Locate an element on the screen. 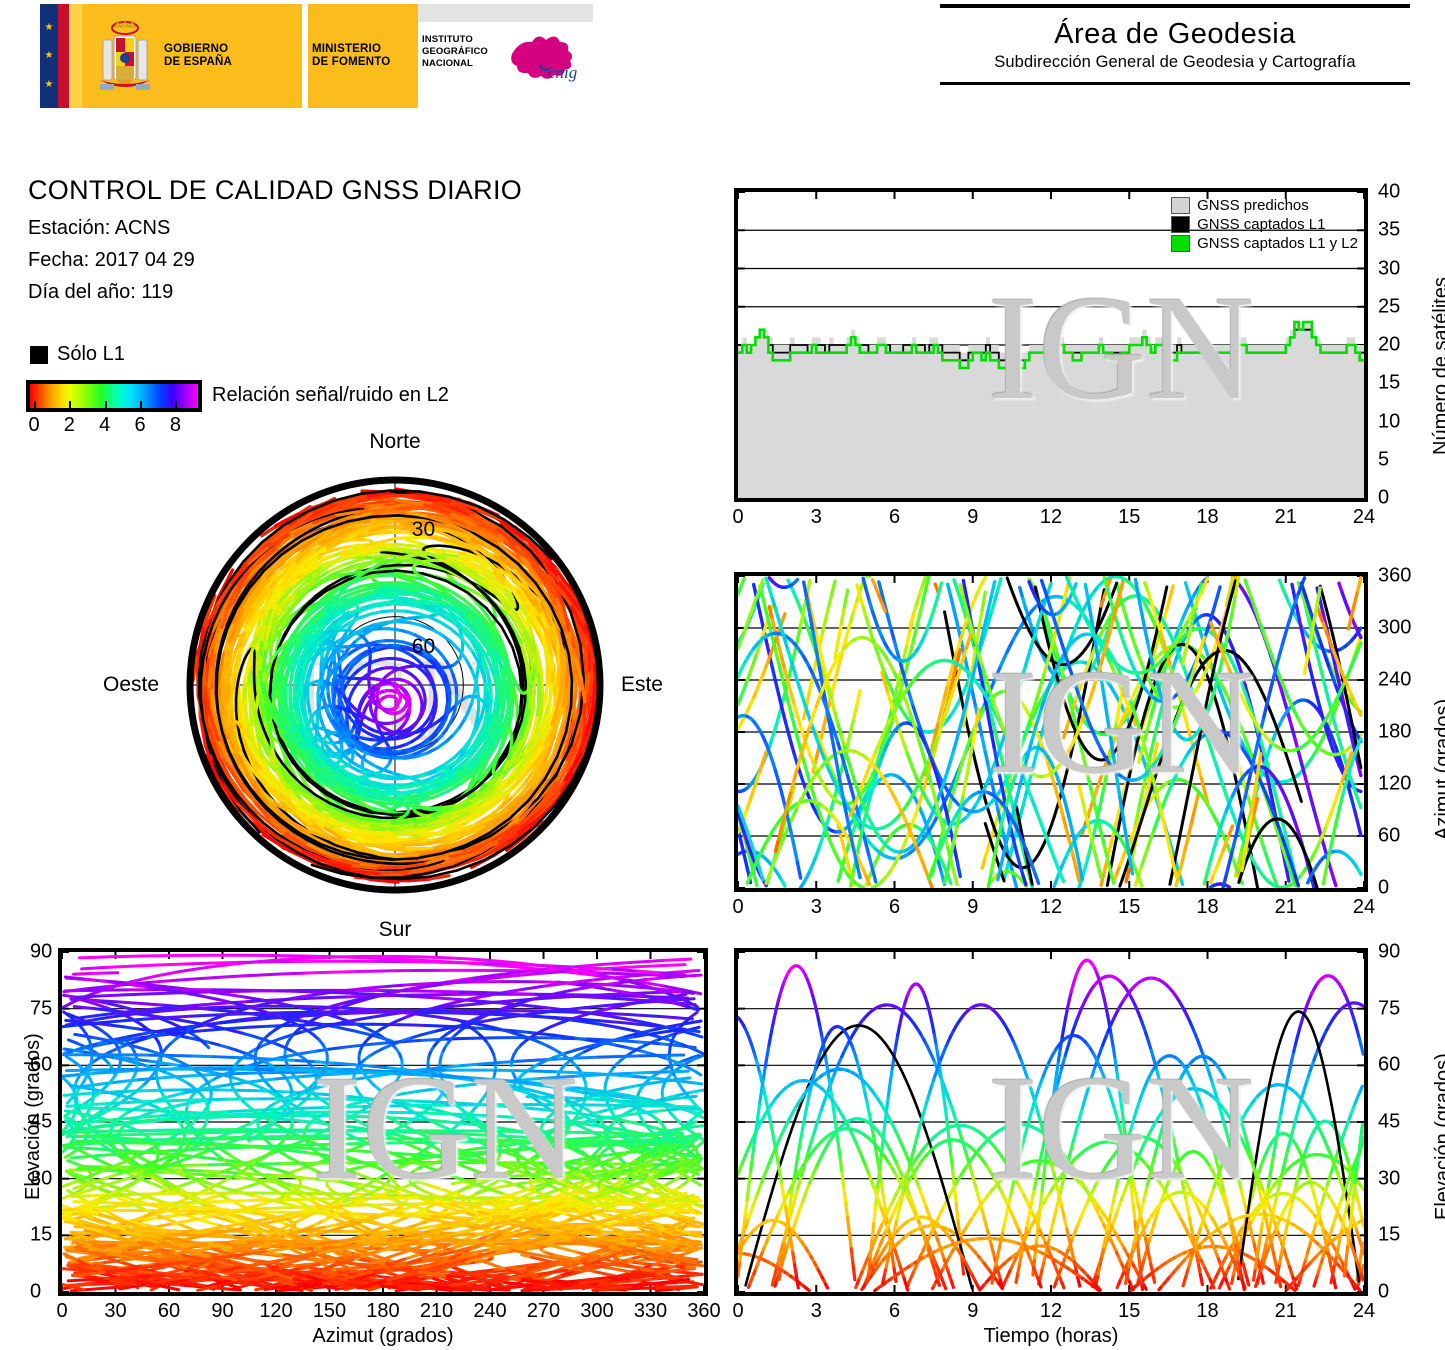 This screenshot has height=1350, width=1445. legend-label-l1: GNSS captados L1 is located at coordinates (1261, 224).